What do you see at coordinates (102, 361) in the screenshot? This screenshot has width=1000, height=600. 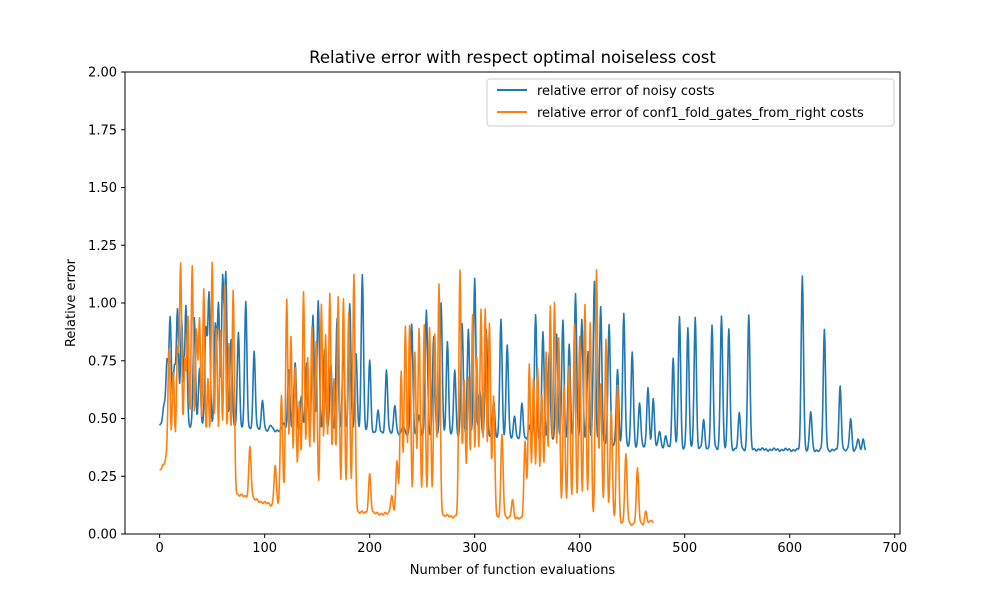 I see `y-tick-label: 0.75` at bounding box center [102, 361].